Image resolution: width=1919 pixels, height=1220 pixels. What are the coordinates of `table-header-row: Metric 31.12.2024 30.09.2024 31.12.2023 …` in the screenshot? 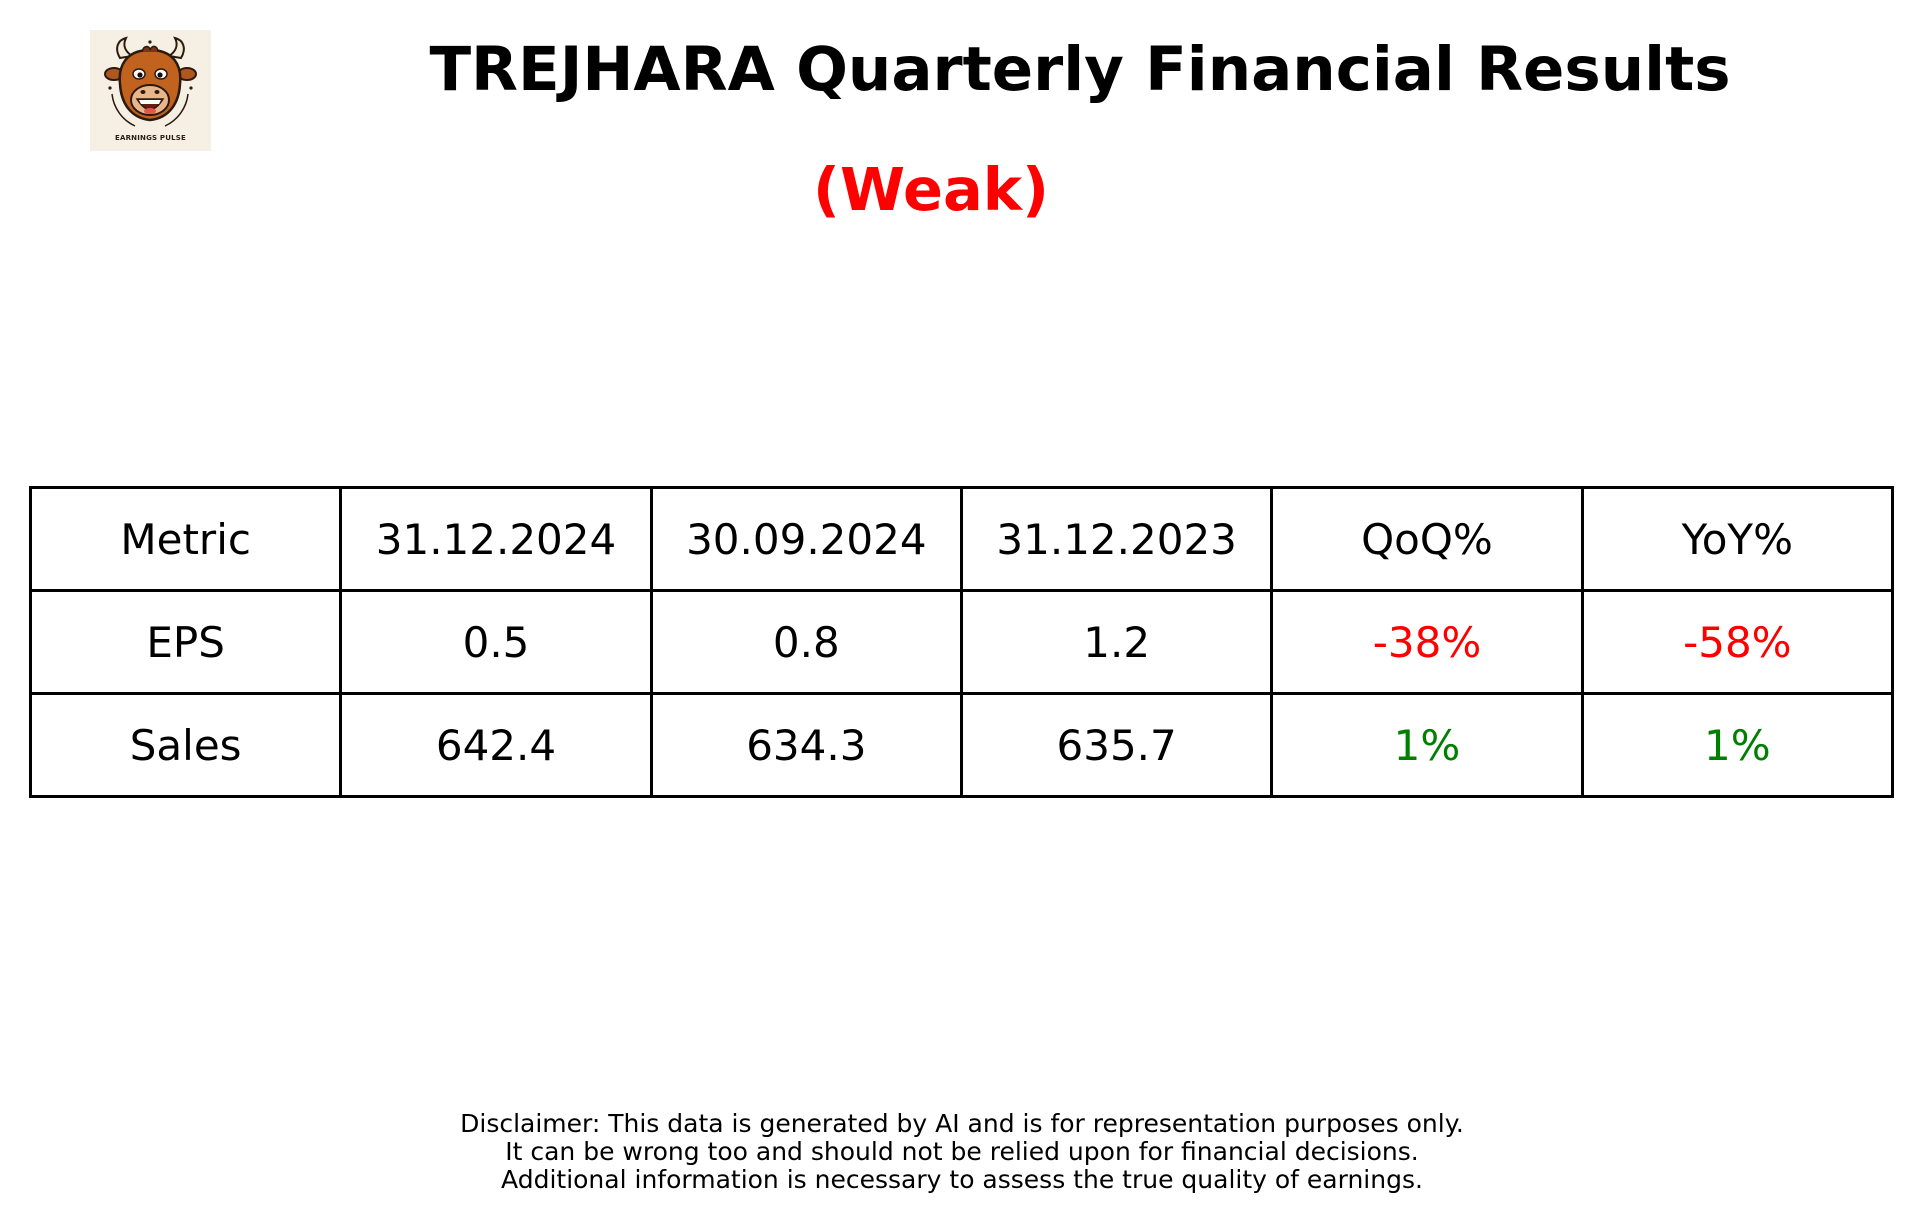 It's located at (961, 539).